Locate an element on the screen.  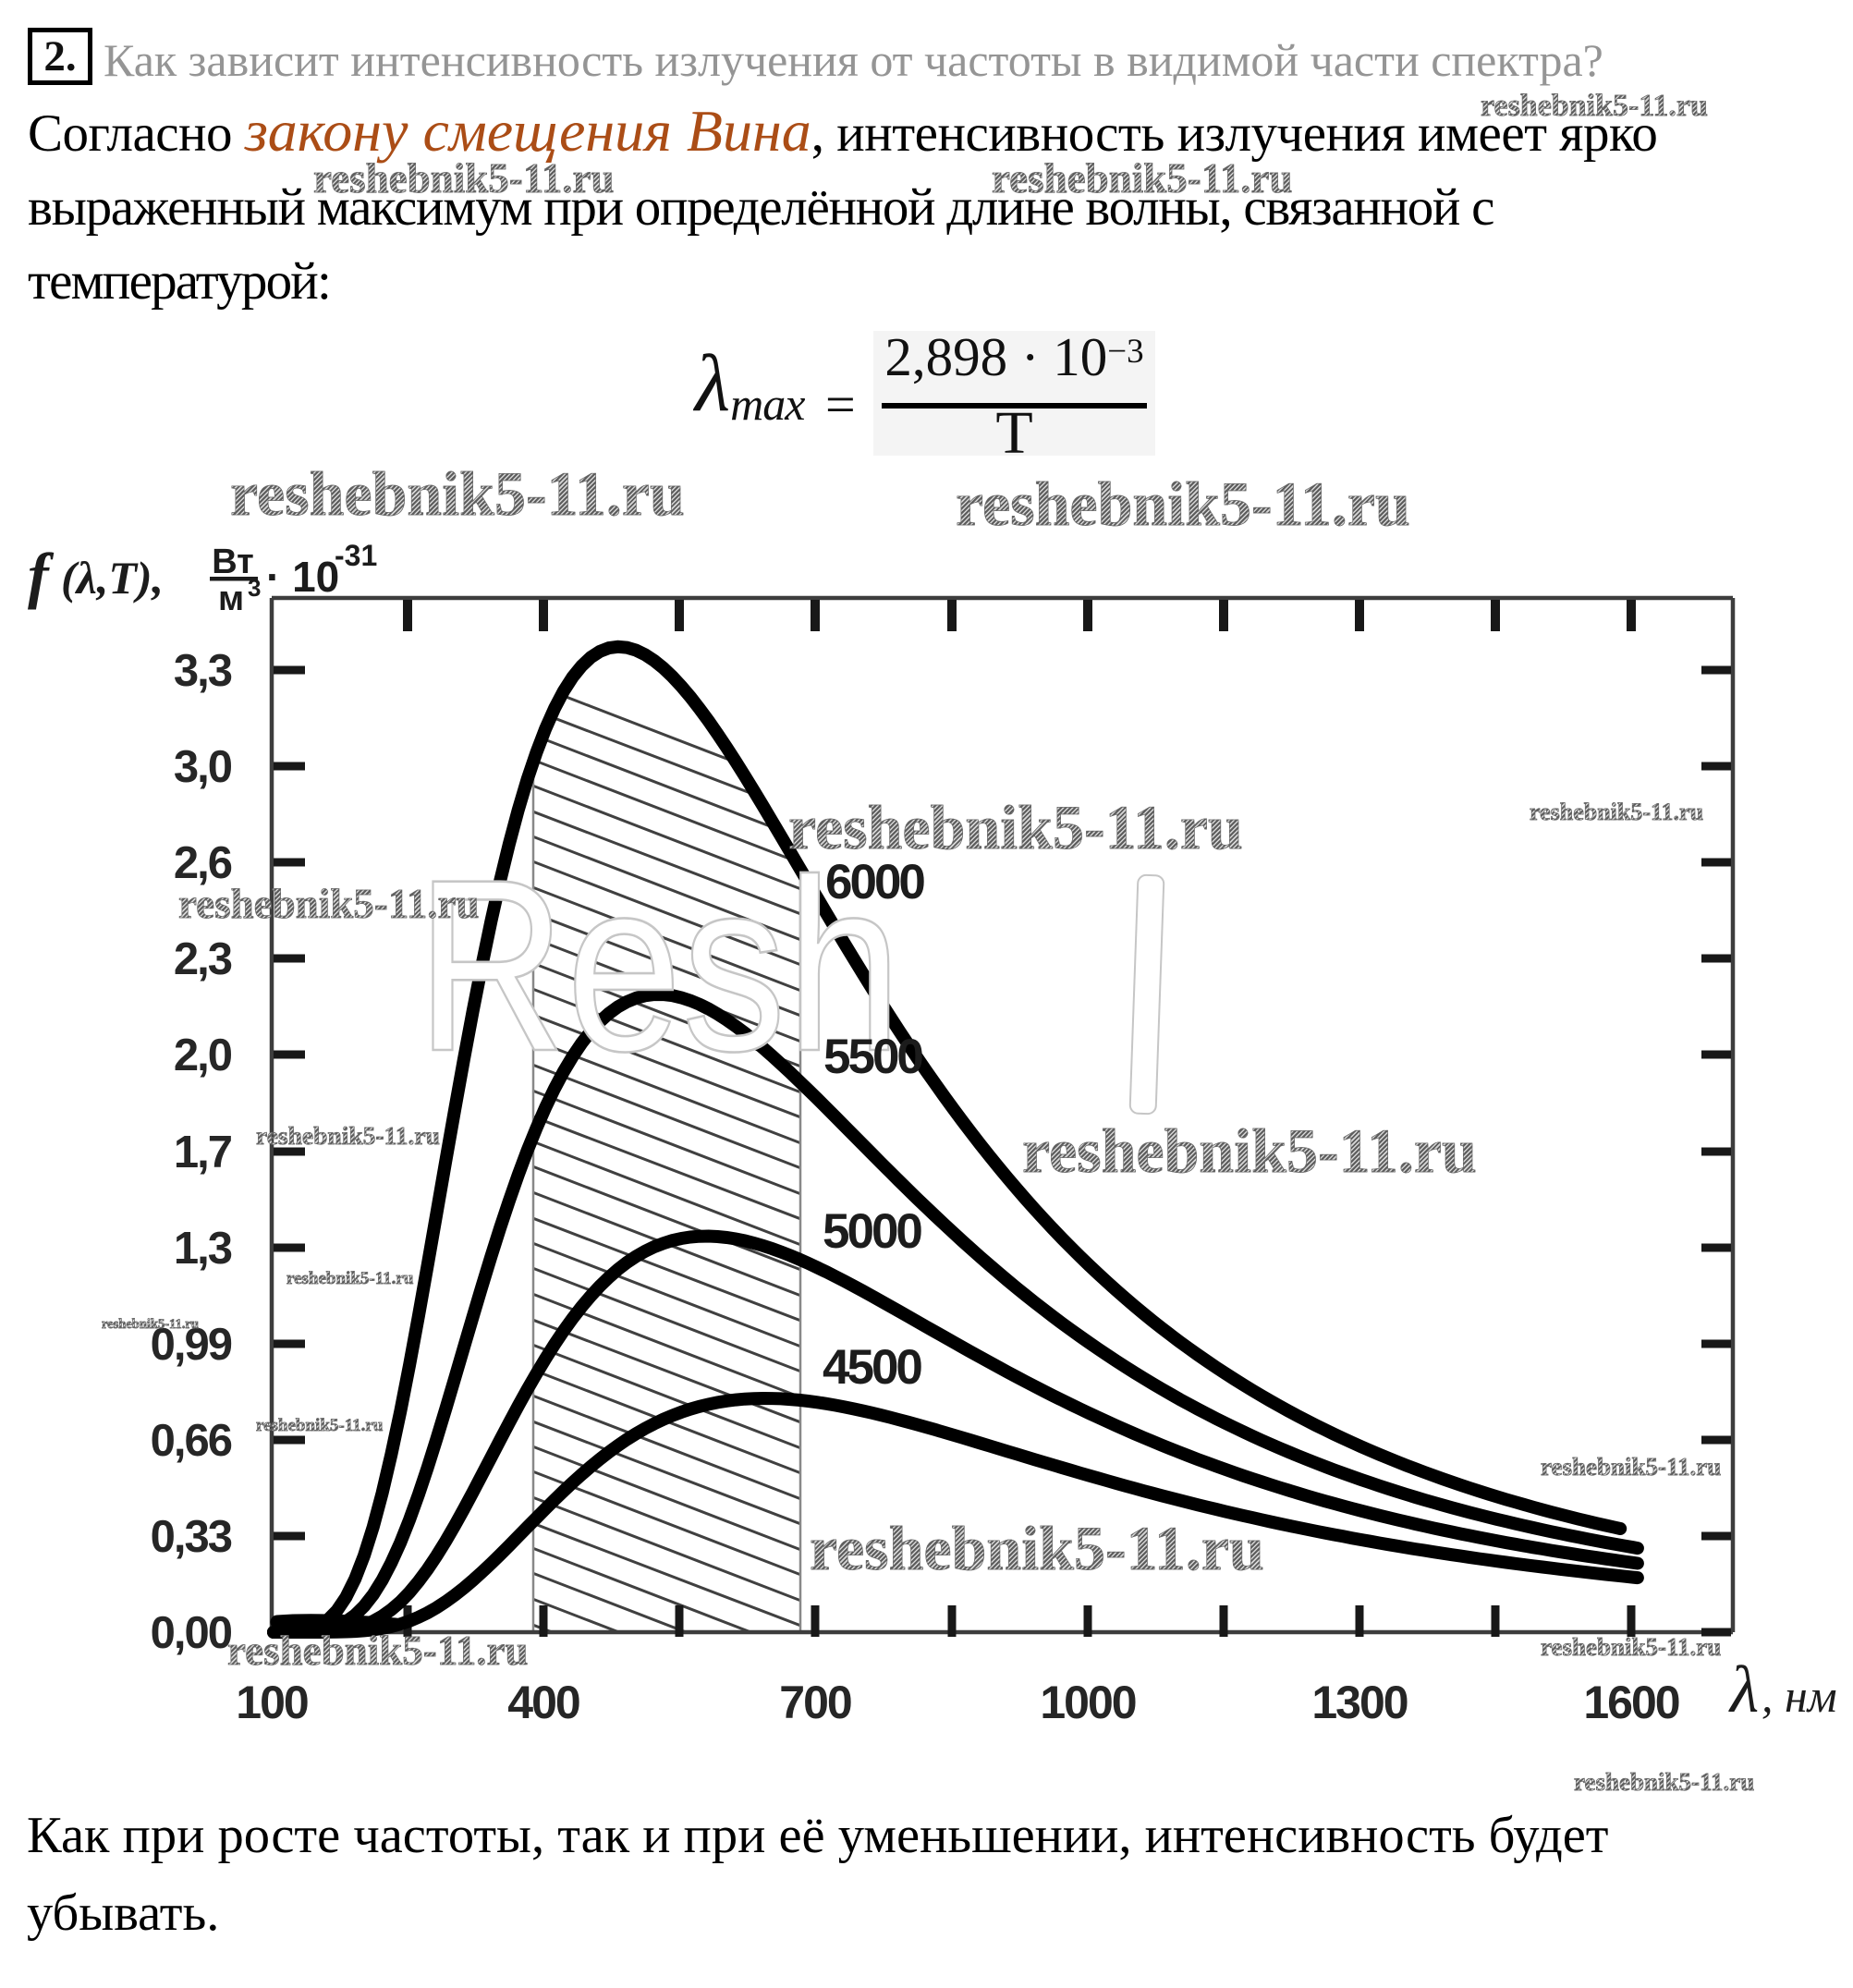
svg-text: 1,7 is located at coordinates (203, 1152).